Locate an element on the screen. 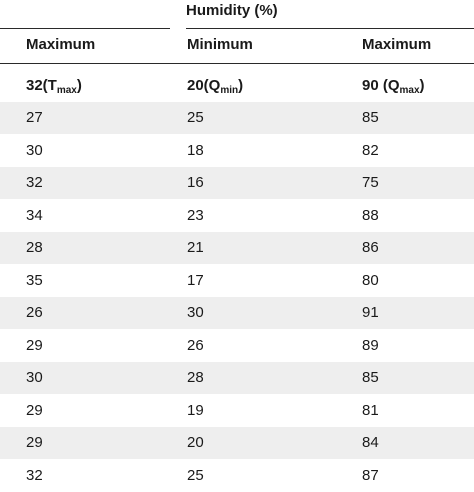 Image resolution: width=474 pixels, height=492 pixels. table-cell: 84 is located at coordinates (370, 442).